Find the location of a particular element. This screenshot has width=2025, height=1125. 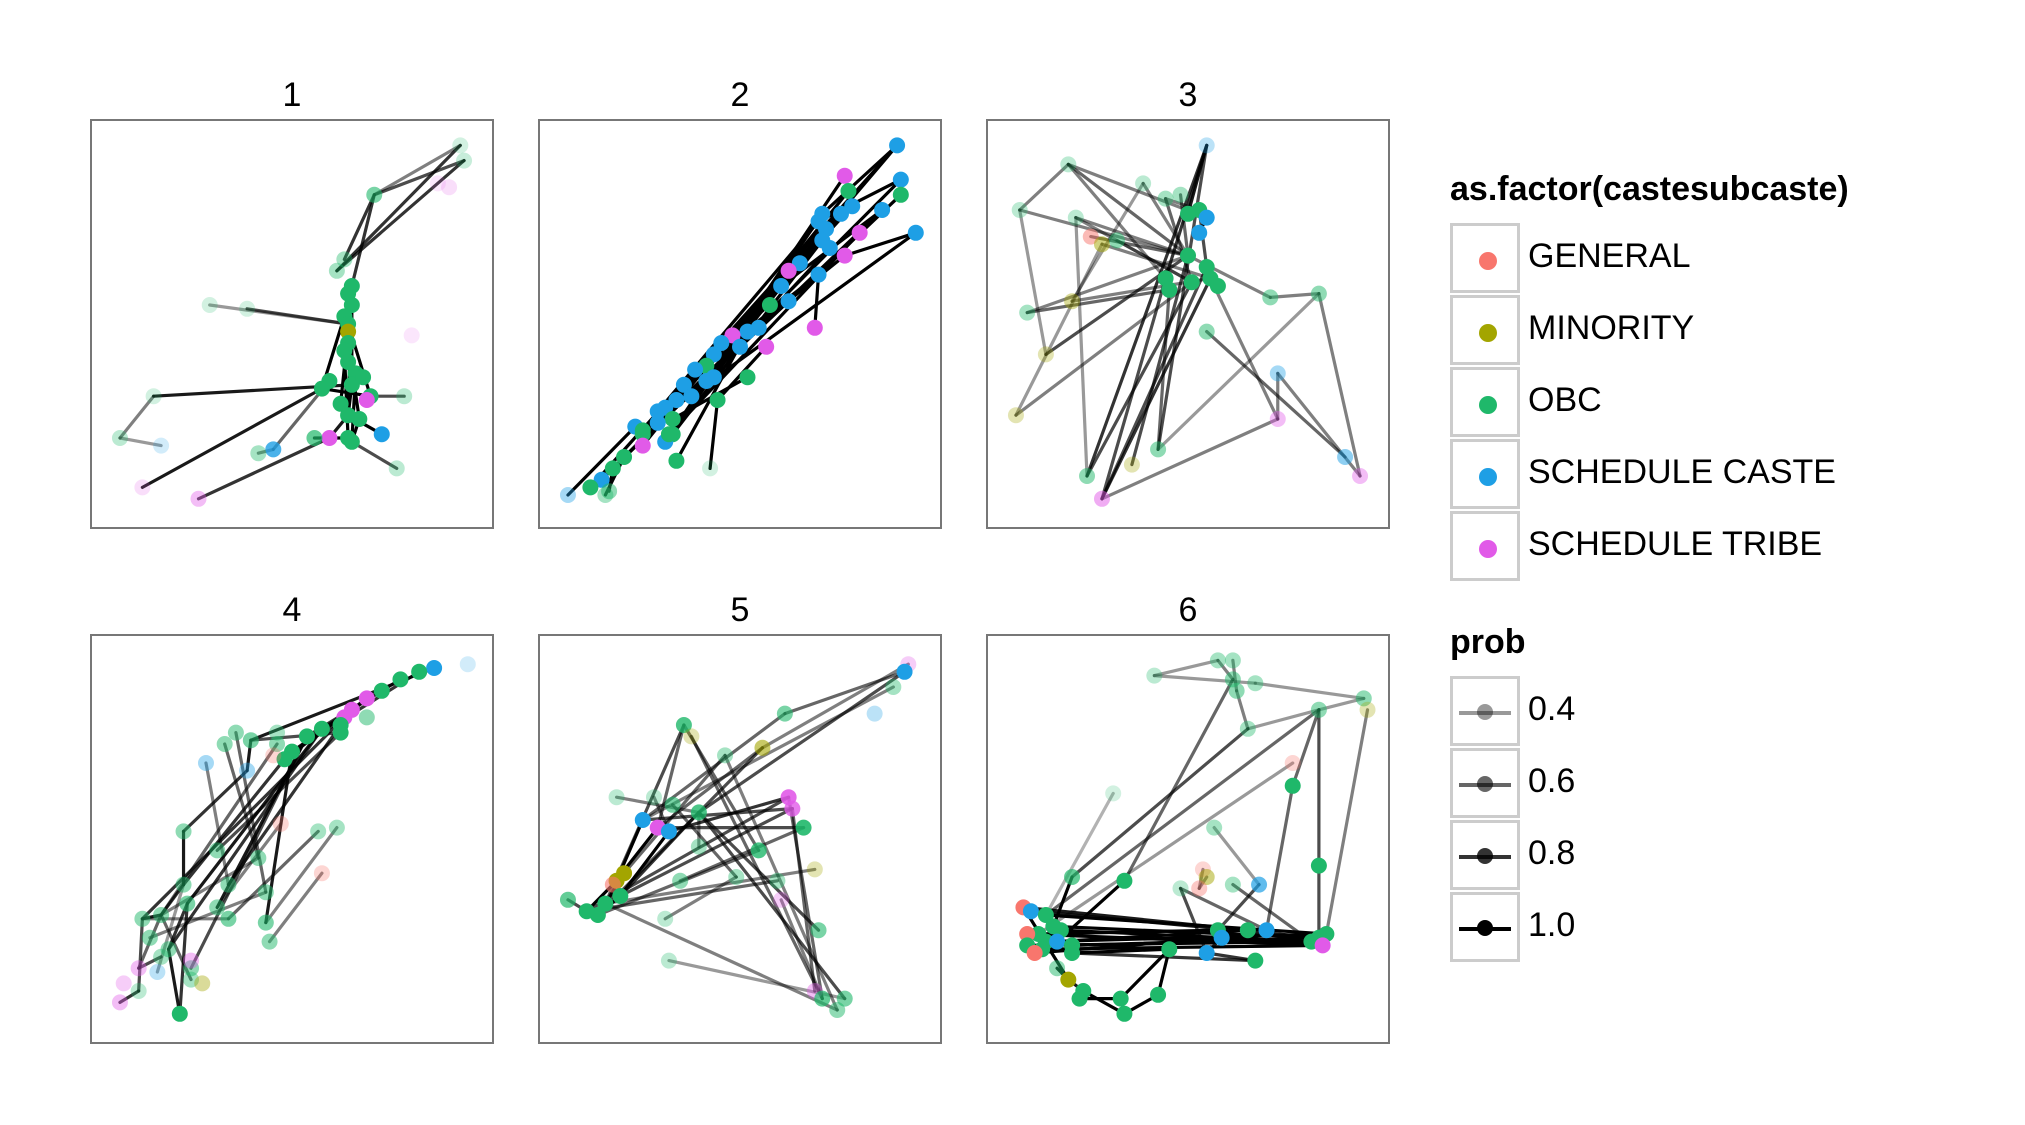

panel-6: 6 is located at coordinates (1188, 817).